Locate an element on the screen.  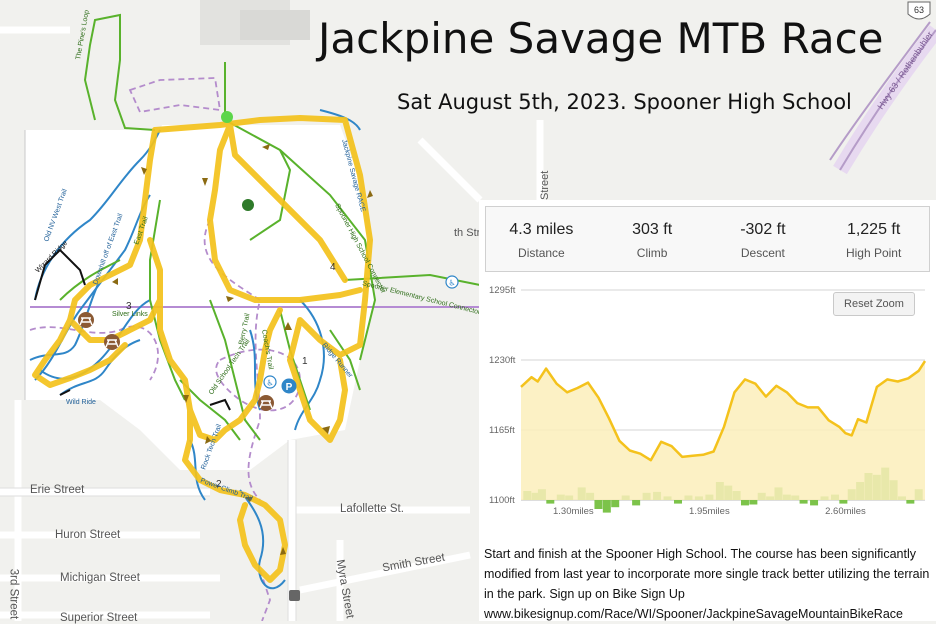
parking-icon: P is located at coordinates (289, 386).